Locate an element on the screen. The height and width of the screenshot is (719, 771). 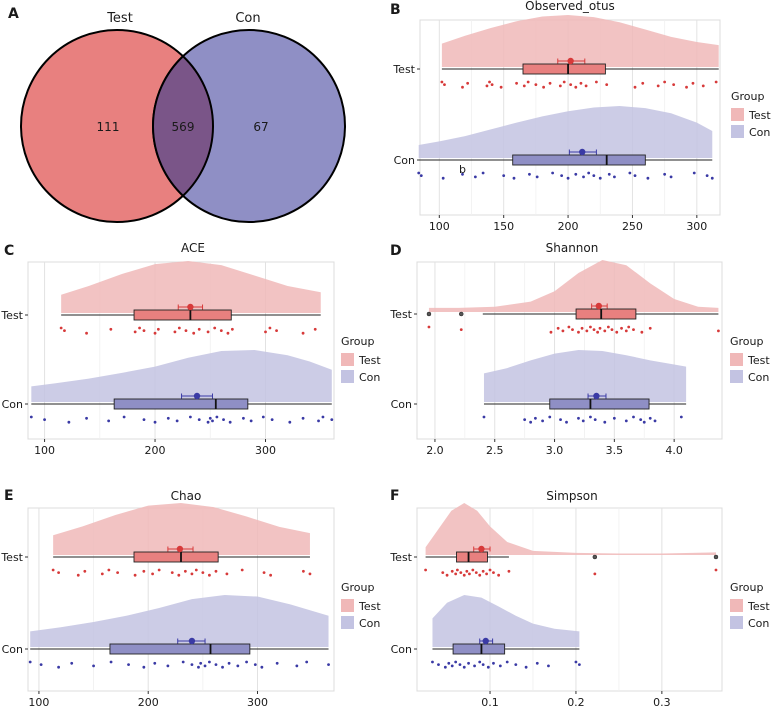
legend-observed-otus: Group Test Con is located at coordinates (751, 114).